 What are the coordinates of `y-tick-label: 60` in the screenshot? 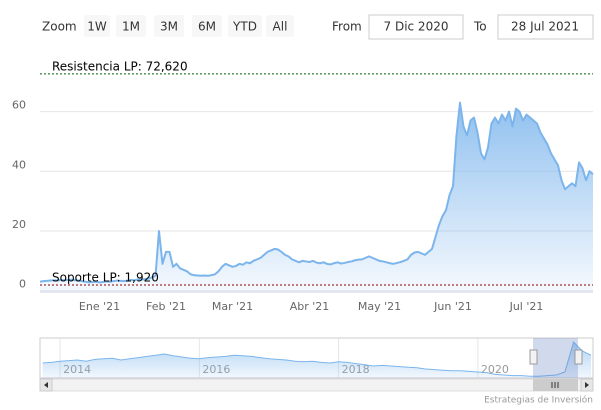 It's located at (19, 105).